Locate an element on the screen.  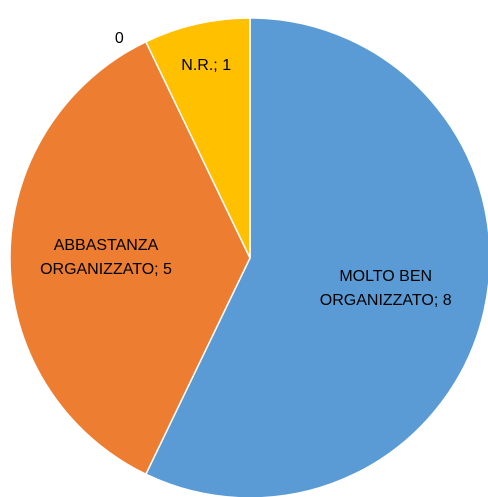
data-label: ABBASTANZA ORGANIZZATO; 5 is located at coordinates (106, 257).